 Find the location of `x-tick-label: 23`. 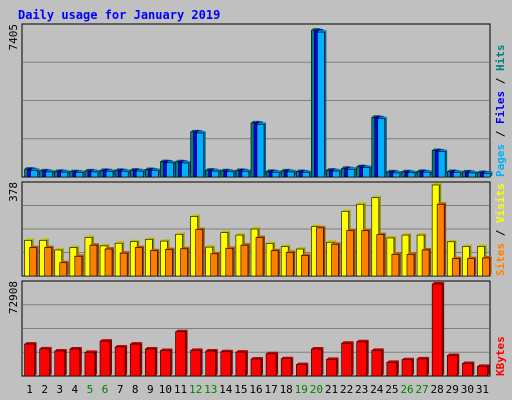

x-tick-label: 23 is located at coordinates (361, 389).